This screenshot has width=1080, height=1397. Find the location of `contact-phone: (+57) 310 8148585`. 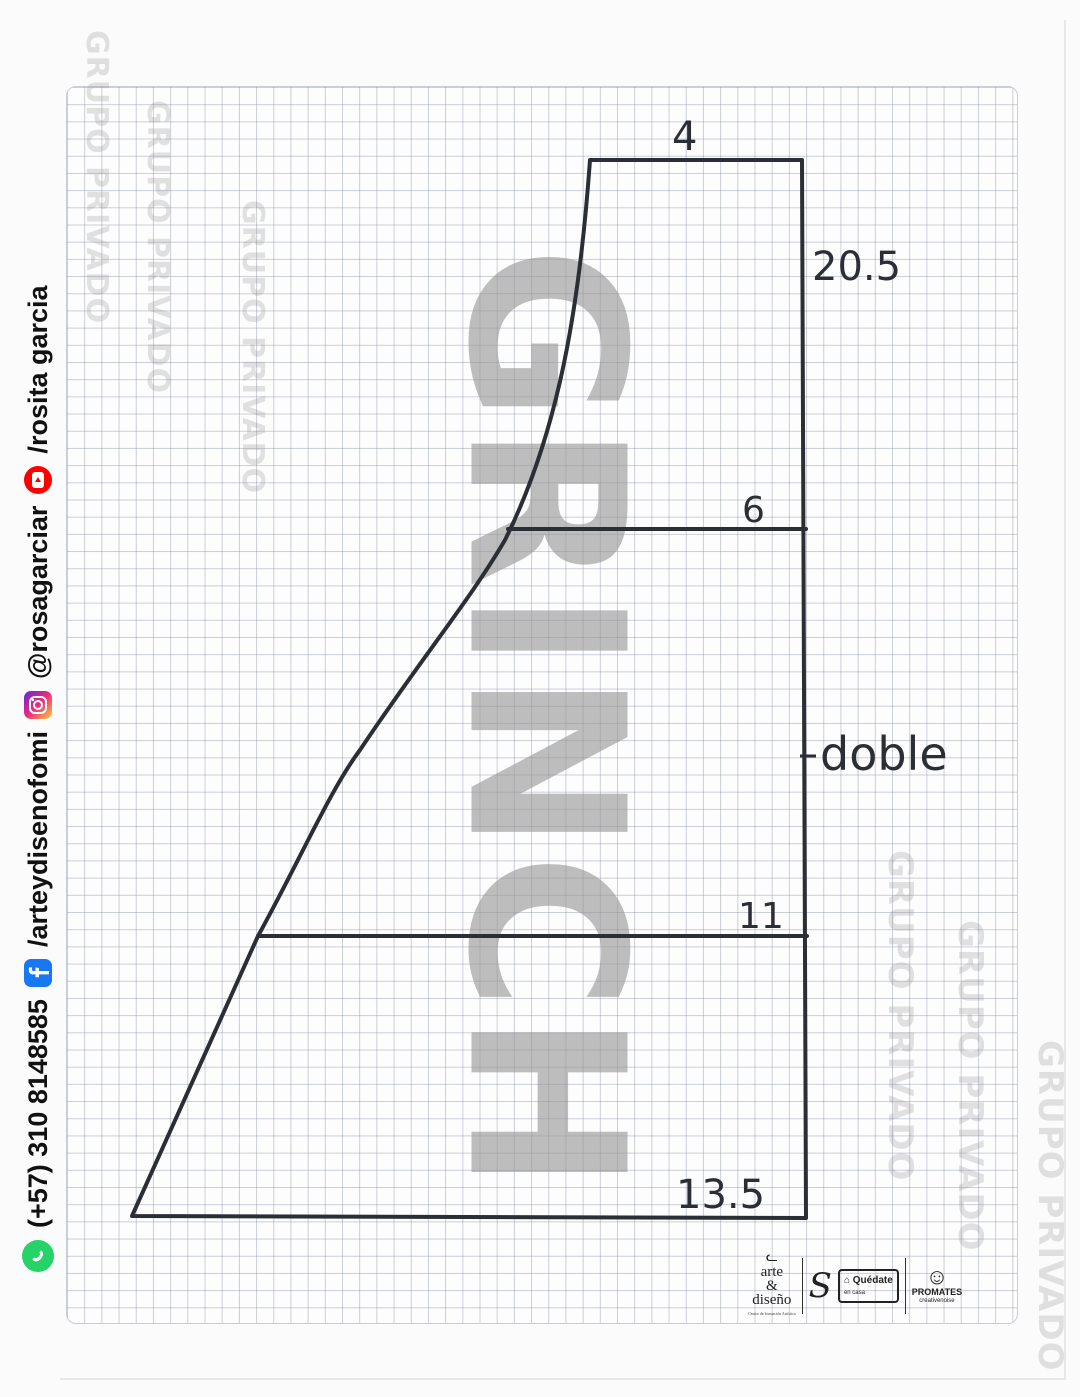

contact-phone: (+57) 310 8148585 is located at coordinates (37, 1113).